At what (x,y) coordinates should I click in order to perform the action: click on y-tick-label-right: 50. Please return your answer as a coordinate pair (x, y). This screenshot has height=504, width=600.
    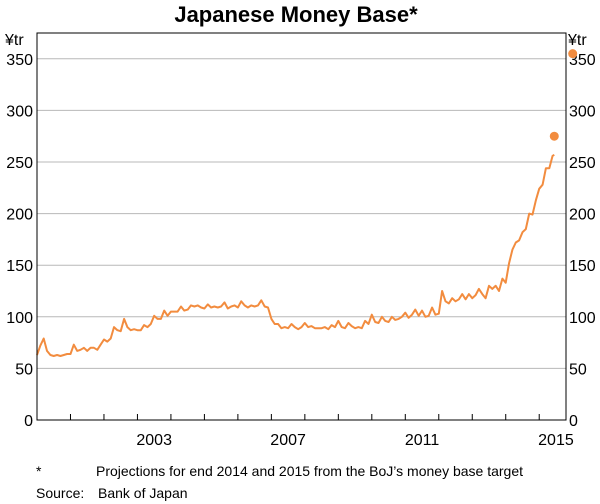
    Looking at the image, I should click on (578, 369).